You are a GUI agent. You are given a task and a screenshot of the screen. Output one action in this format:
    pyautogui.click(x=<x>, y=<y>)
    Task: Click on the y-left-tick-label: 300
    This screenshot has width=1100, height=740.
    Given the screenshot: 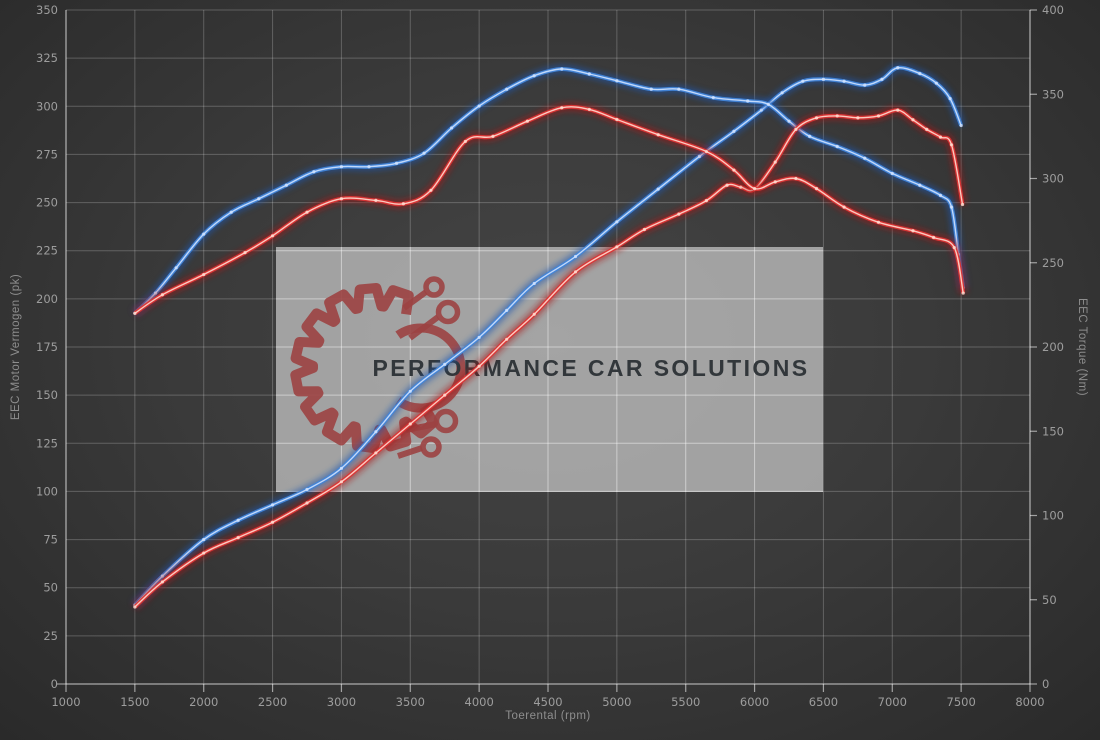 What is the action you would take?
    pyautogui.click(x=47, y=106)
    